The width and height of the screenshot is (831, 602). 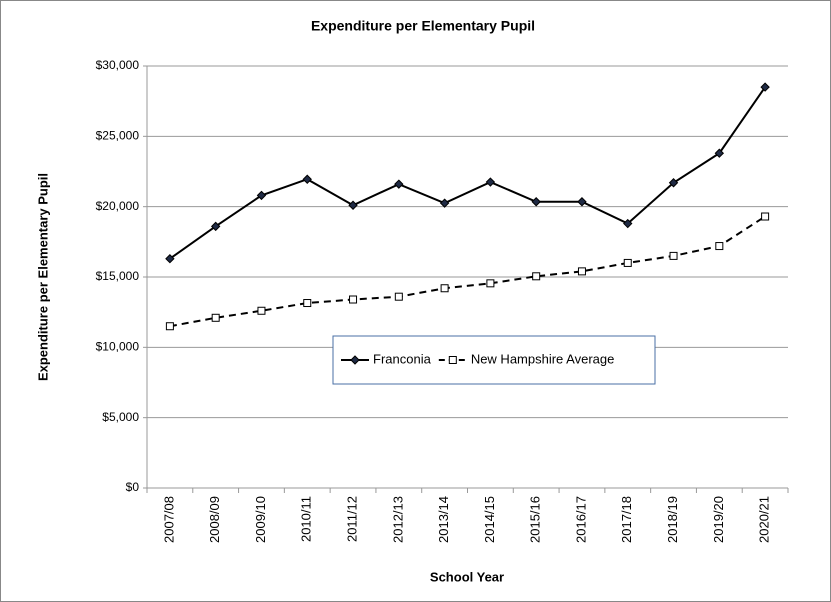 What do you see at coordinates (118, 347) in the screenshot?
I see `y-tick-label: $10,000` at bounding box center [118, 347].